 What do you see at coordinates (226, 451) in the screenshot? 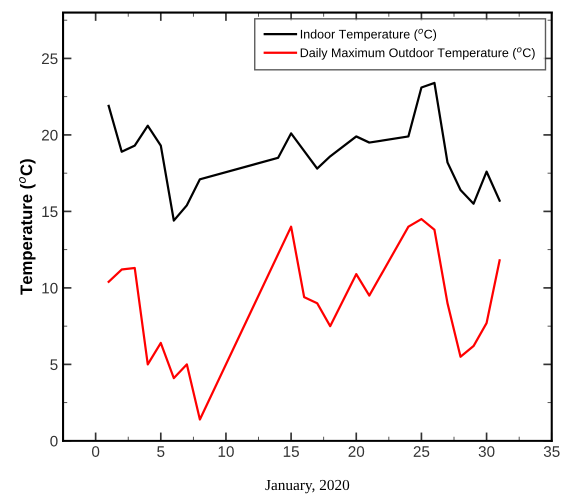
I see `x-tick-label: 10` at bounding box center [226, 451].